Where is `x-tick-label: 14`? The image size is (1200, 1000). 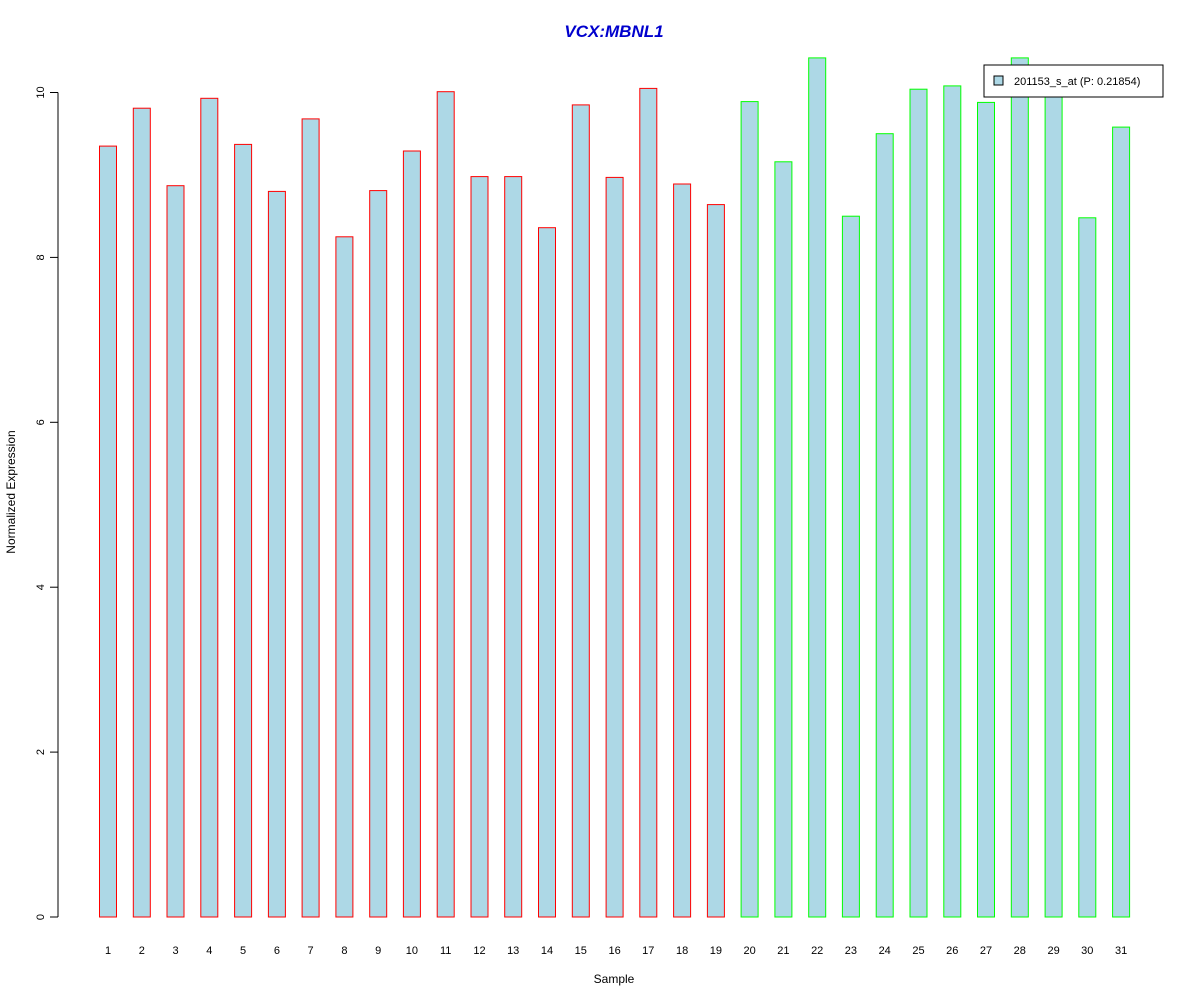
x-tick-label: 14 is located at coordinates (547, 951).